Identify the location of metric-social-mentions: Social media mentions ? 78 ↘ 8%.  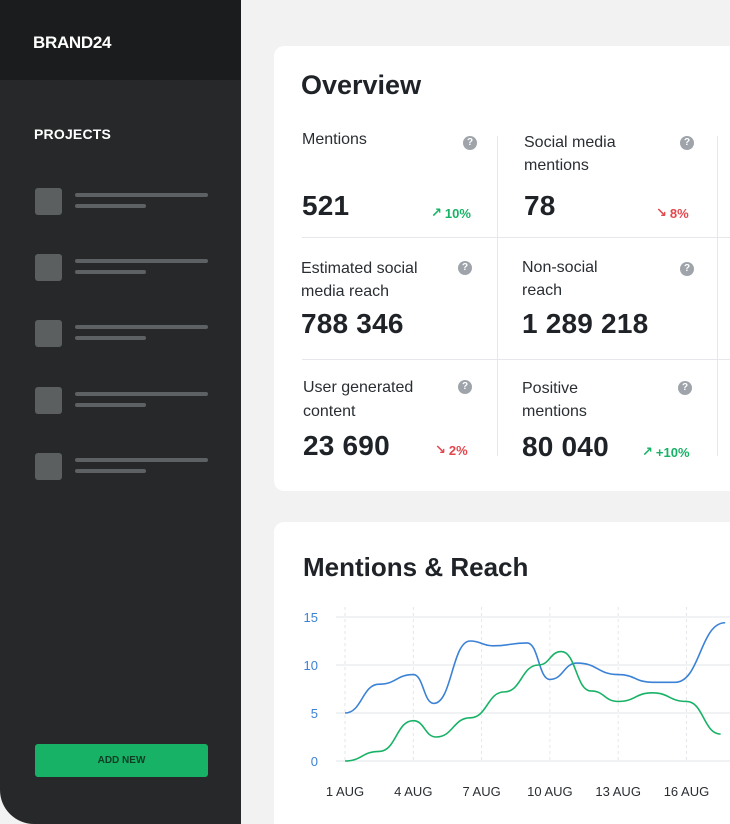
(624, 181).